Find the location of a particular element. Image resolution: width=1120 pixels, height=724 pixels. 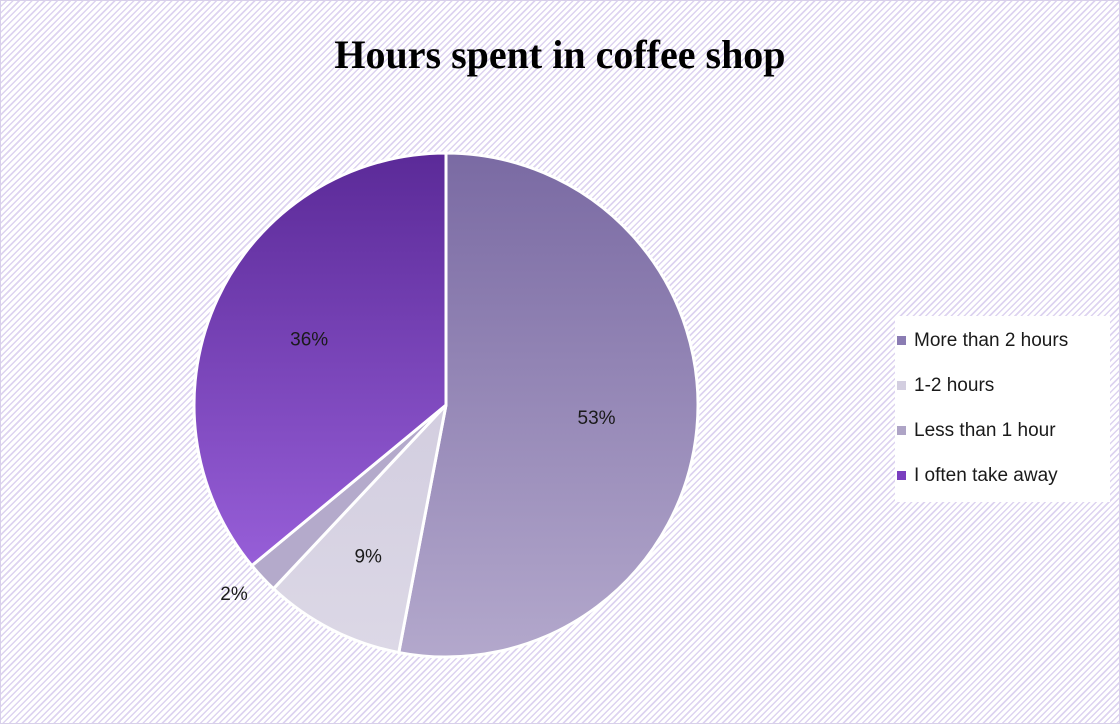

pie-data-labels: 53% 9% 2% 36% is located at coordinates (417, 467).